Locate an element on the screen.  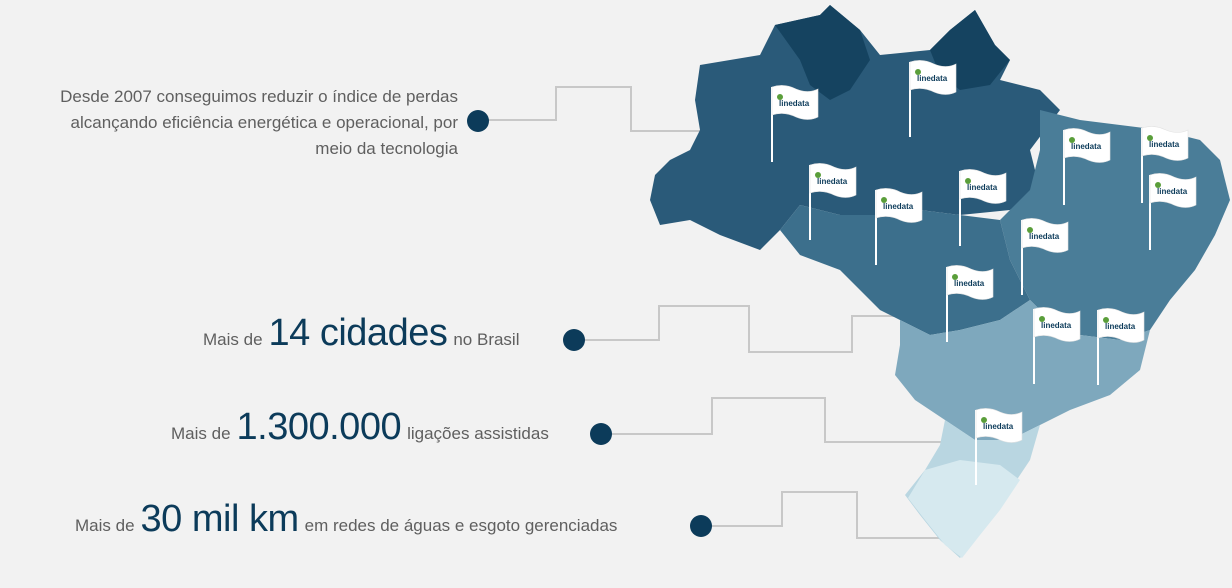
bullet-redes is located at coordinates (701, 526).